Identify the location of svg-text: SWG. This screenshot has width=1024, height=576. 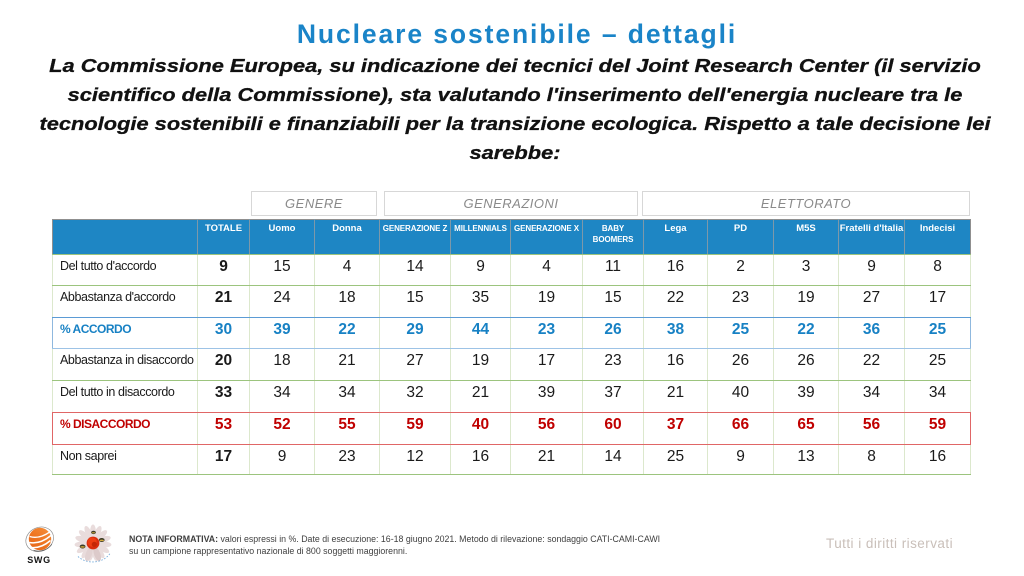
(39, 559).